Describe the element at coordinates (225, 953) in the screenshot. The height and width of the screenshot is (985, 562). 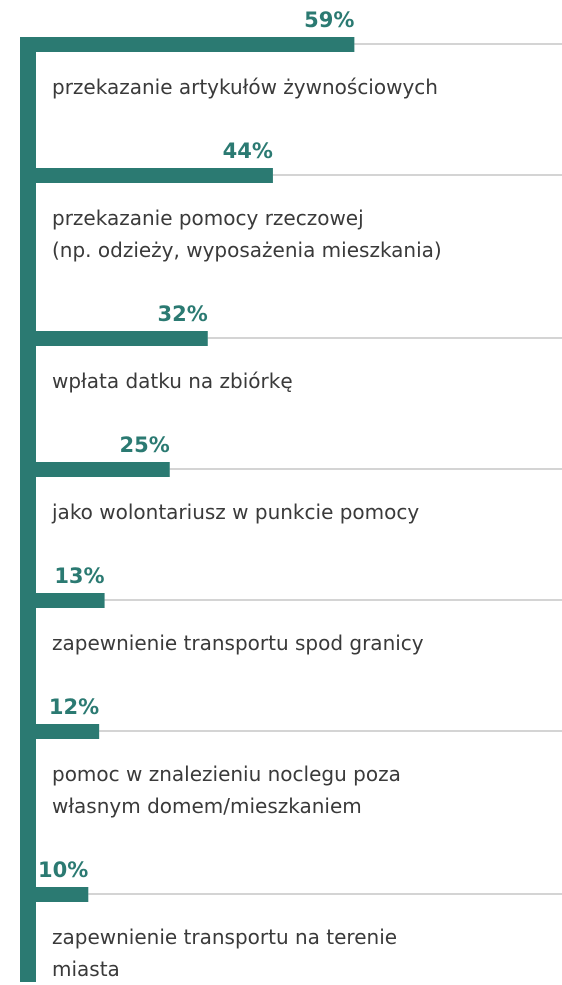
I see `category-label: zapewnienie transportu na terenie miasta` at that location.